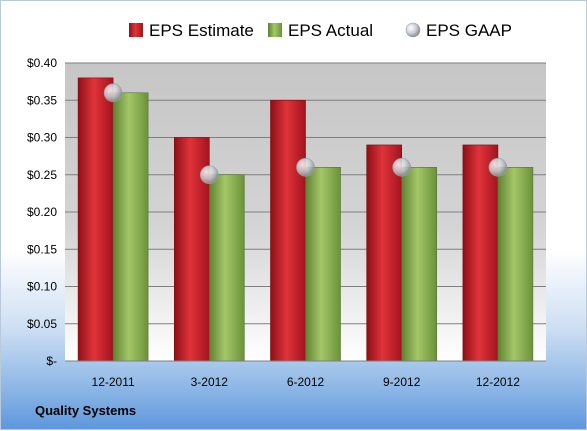 This screenshot has width=587, height=431. Describe the element at coordinates (201, 30) in the screenshot. I see `legend-label: EPS Estimate` at that location.